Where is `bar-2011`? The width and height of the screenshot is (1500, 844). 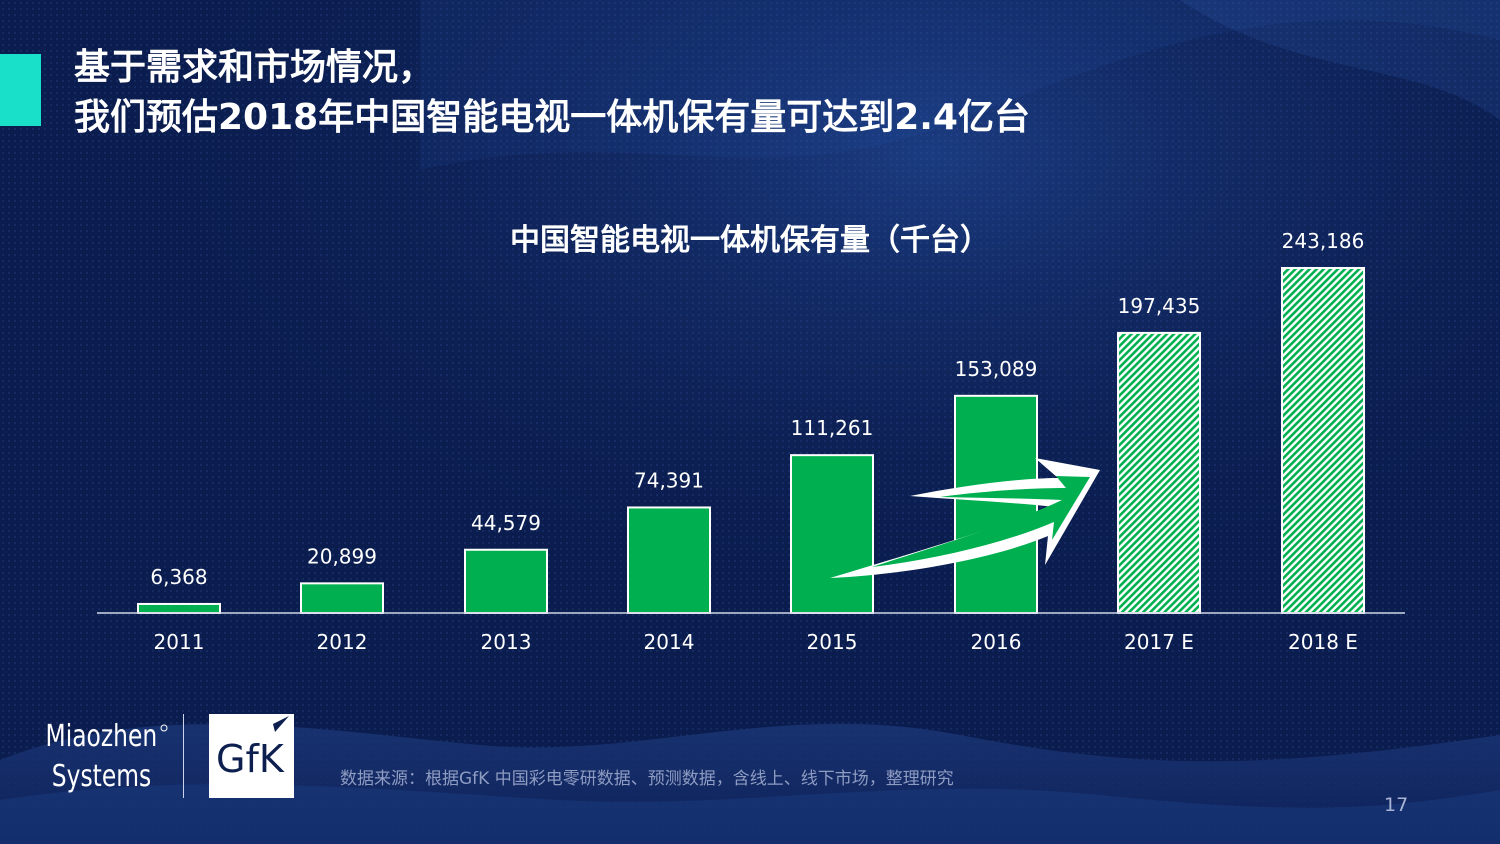 bar-2011 is located at coordinates (179, 608).